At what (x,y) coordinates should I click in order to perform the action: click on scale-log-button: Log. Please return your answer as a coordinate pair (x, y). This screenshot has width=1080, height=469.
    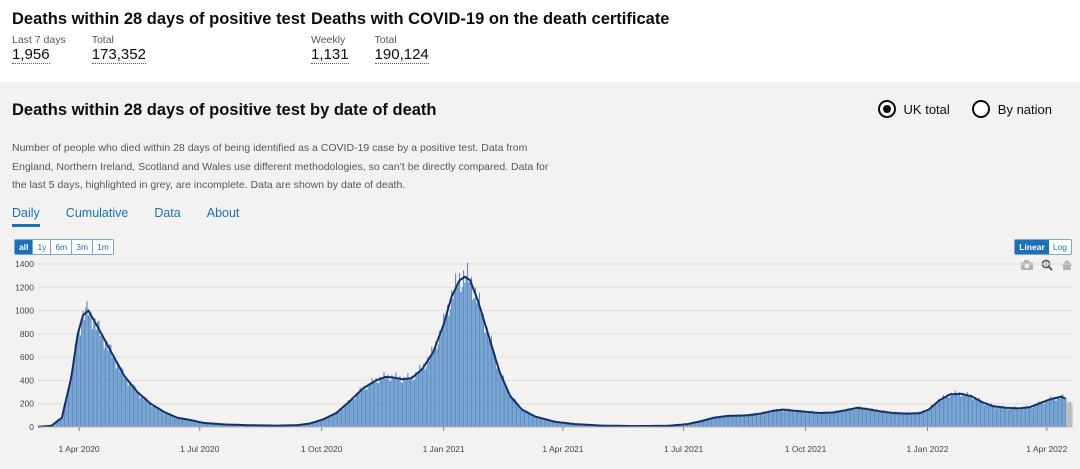
    Looking at the image, I should click on (1059, 247).